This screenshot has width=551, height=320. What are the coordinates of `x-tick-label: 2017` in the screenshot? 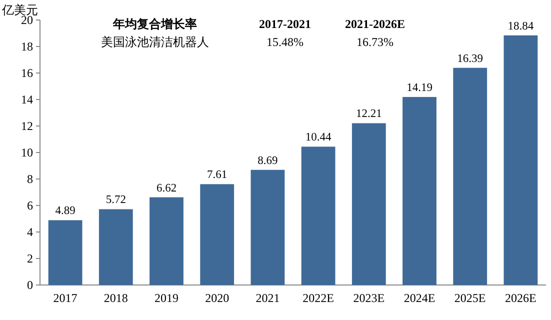 It's located at (65, 298).